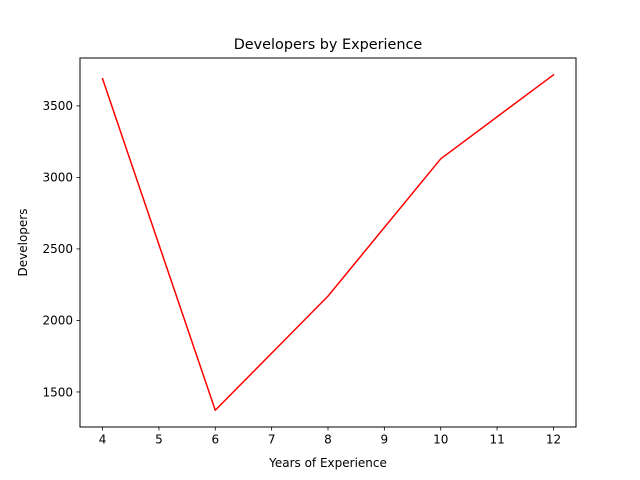  Describe the element at coordinates (57, 178) in the screenshot. I see `y-tick-label: 3000` at that location.